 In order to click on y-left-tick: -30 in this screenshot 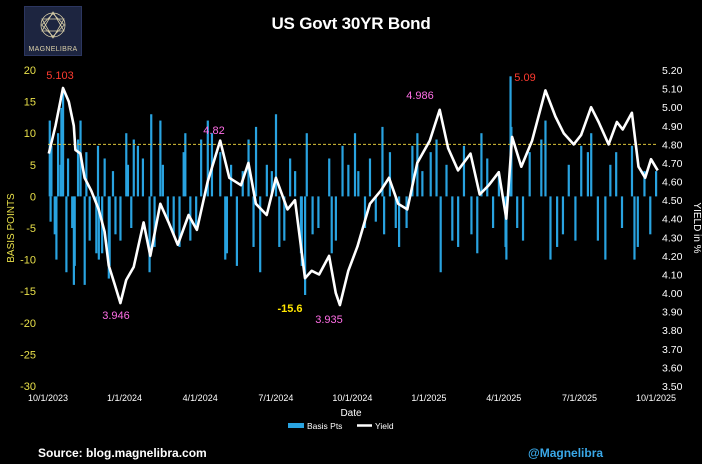, I will do `click(28, 387)`.